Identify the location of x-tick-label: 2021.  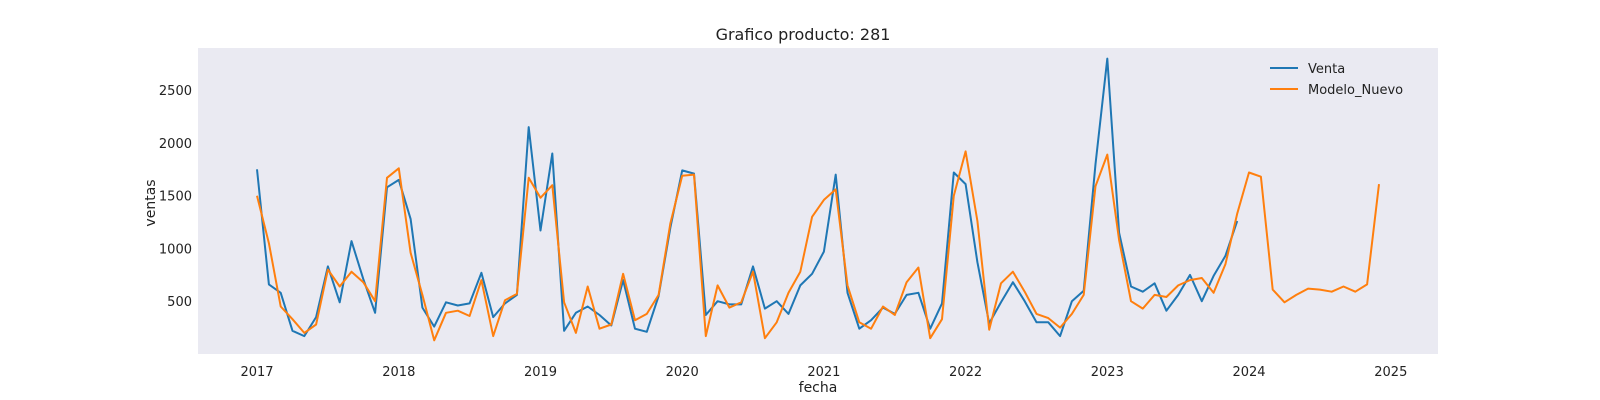
(823, 372).